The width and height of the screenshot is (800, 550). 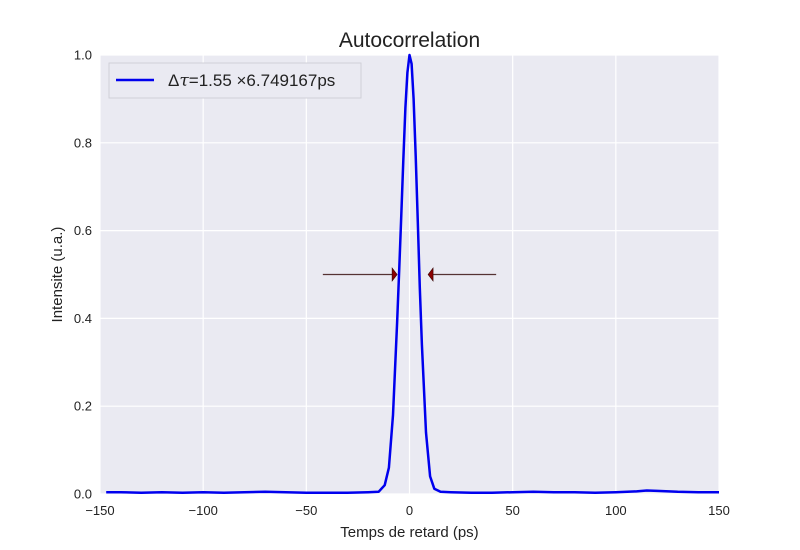 I want to click on legend: Δτ=1.55 ×6.749167ps, so click(x=235, y=80).